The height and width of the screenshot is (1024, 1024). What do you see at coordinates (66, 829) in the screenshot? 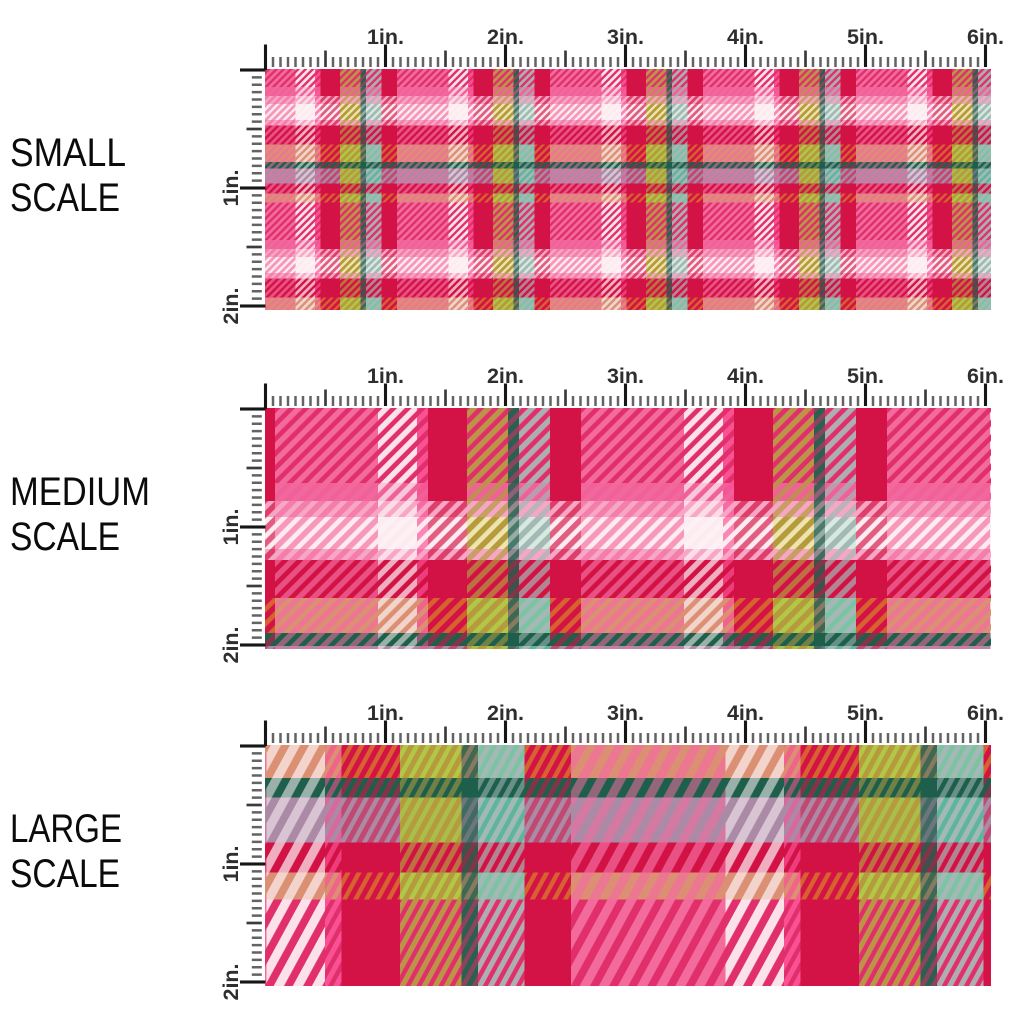
I see `scale-label-line1: LARGE` at bounding box center [66, 829].